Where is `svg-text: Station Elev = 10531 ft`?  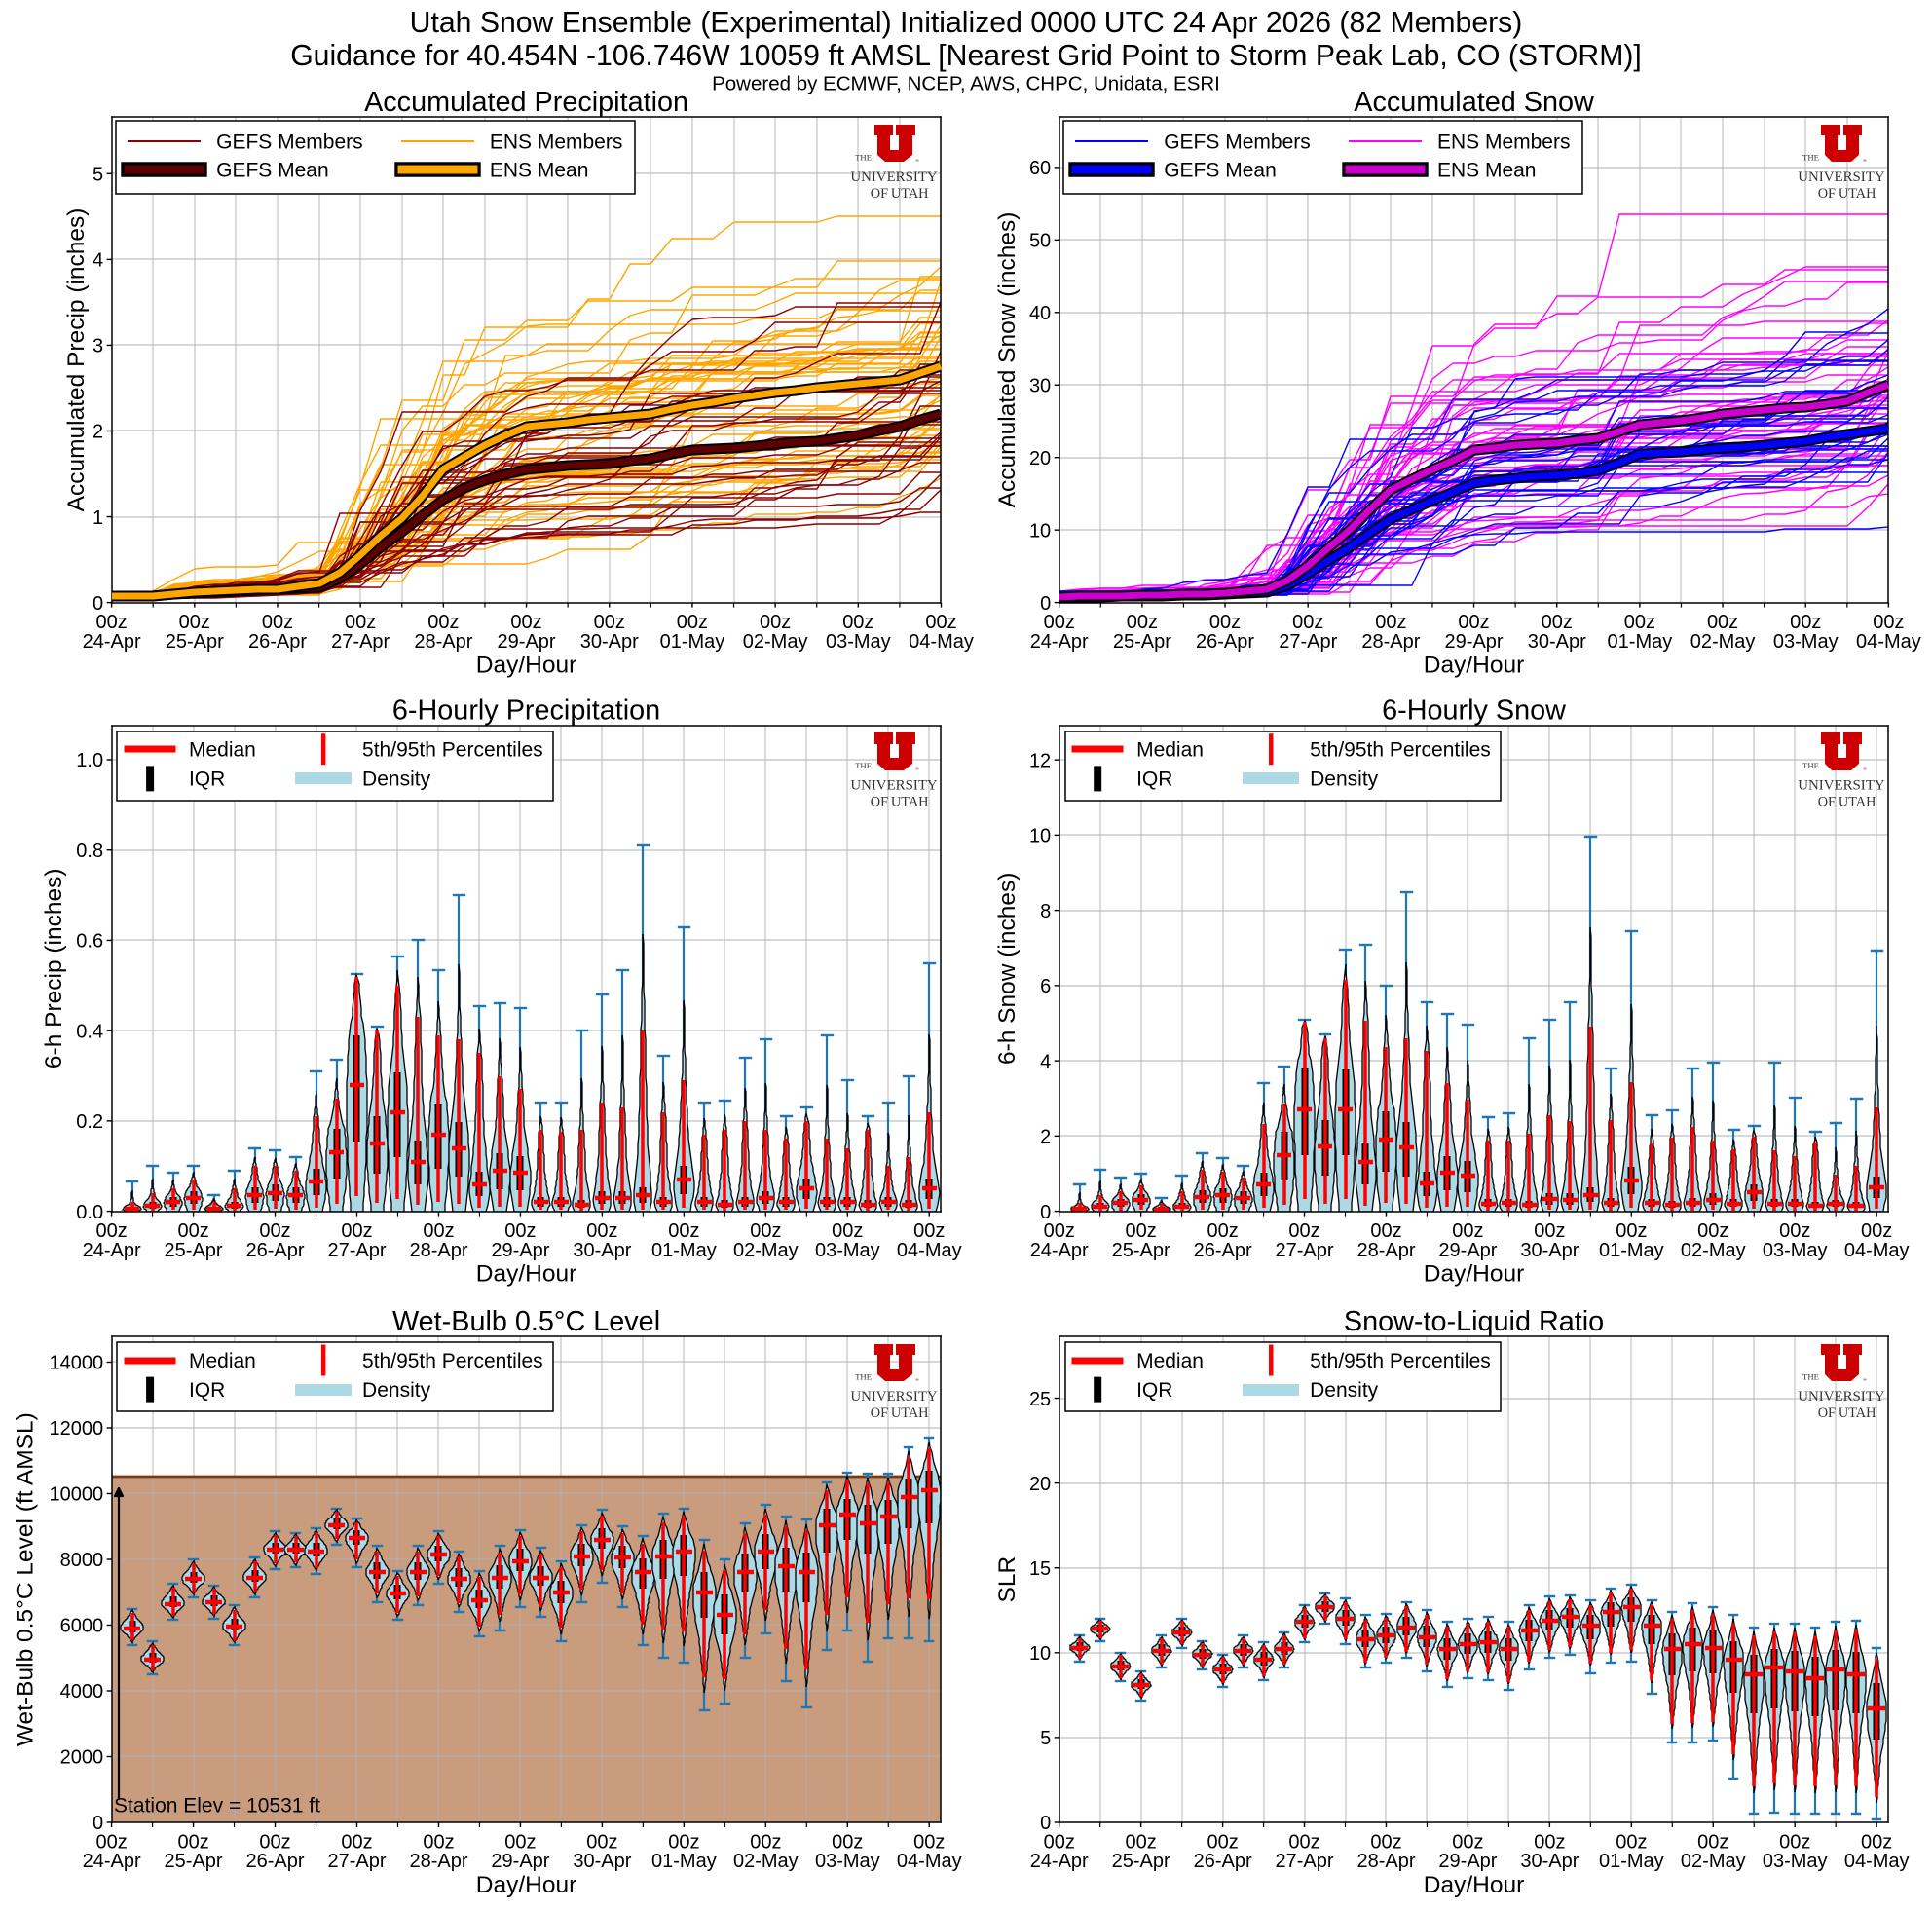
svg-text: Station Elev = 10531 ft is located at coordinates (217, 1806).